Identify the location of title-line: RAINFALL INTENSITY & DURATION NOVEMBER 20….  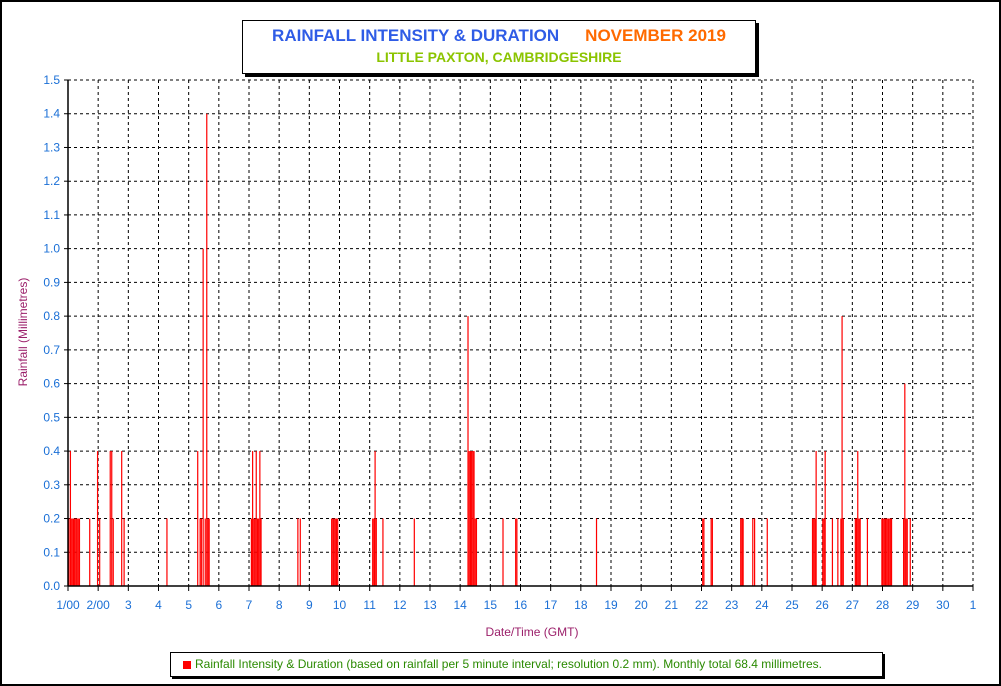
(499, 36).